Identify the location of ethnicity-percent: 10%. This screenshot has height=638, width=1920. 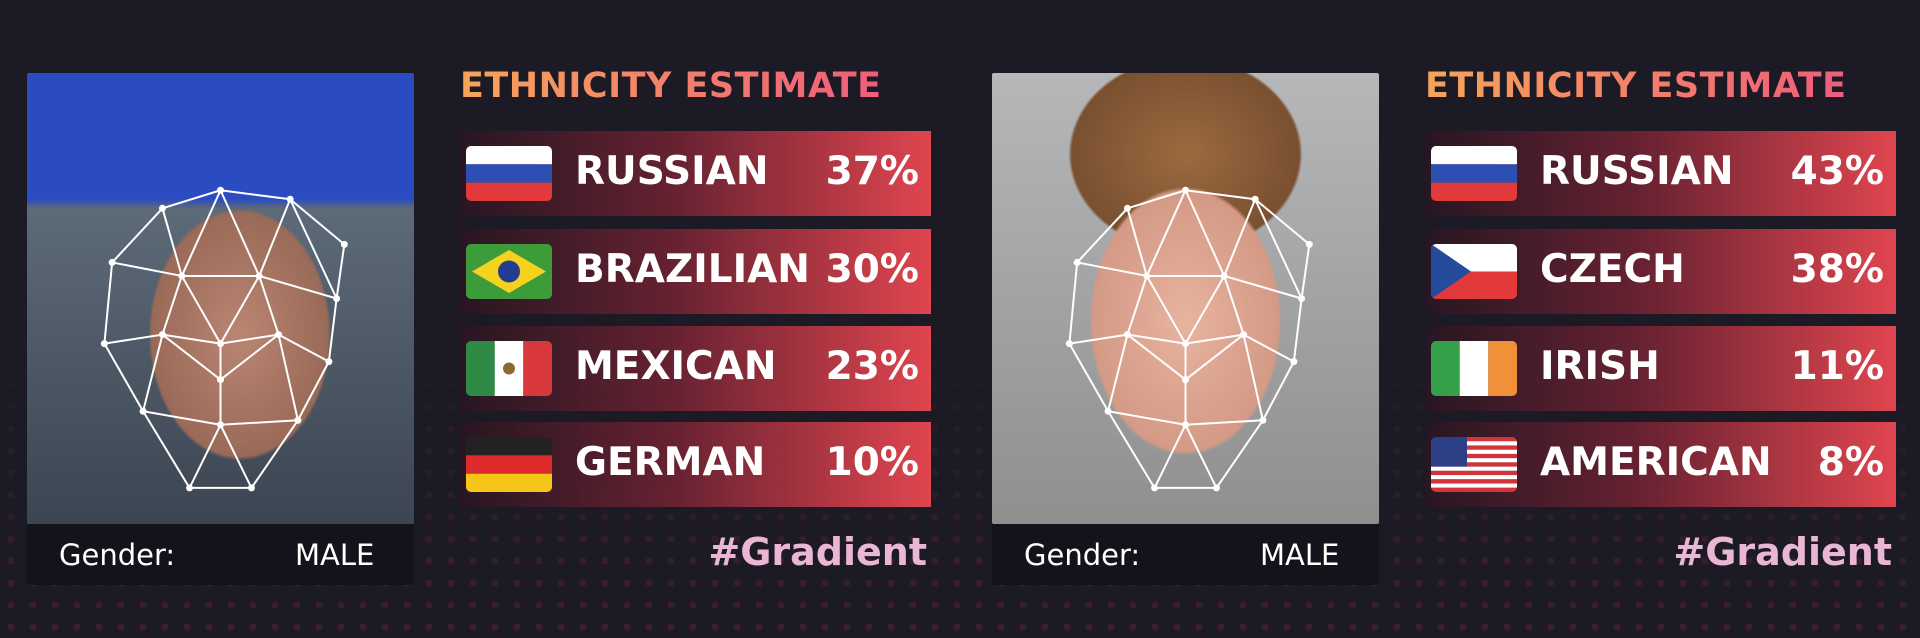
(872, 462).